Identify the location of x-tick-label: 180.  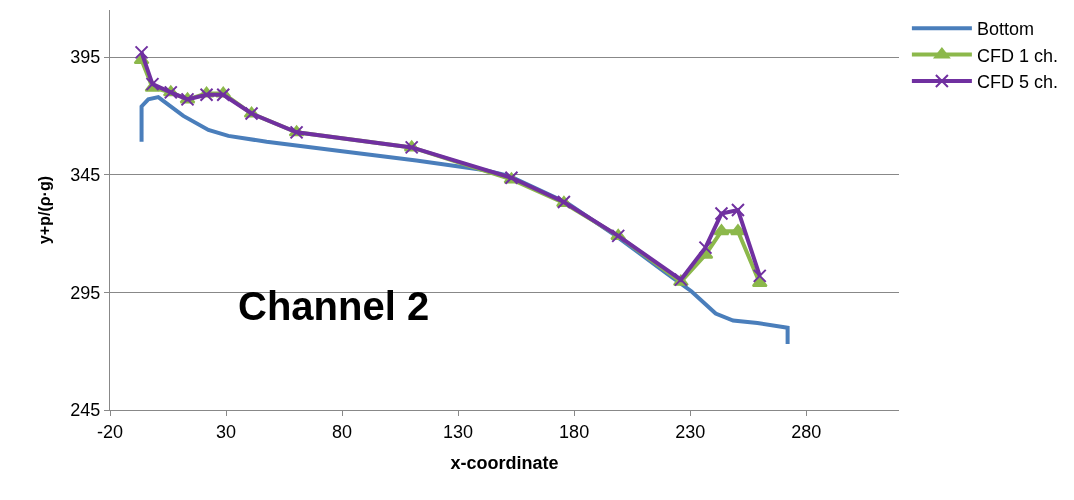
(574, 431).